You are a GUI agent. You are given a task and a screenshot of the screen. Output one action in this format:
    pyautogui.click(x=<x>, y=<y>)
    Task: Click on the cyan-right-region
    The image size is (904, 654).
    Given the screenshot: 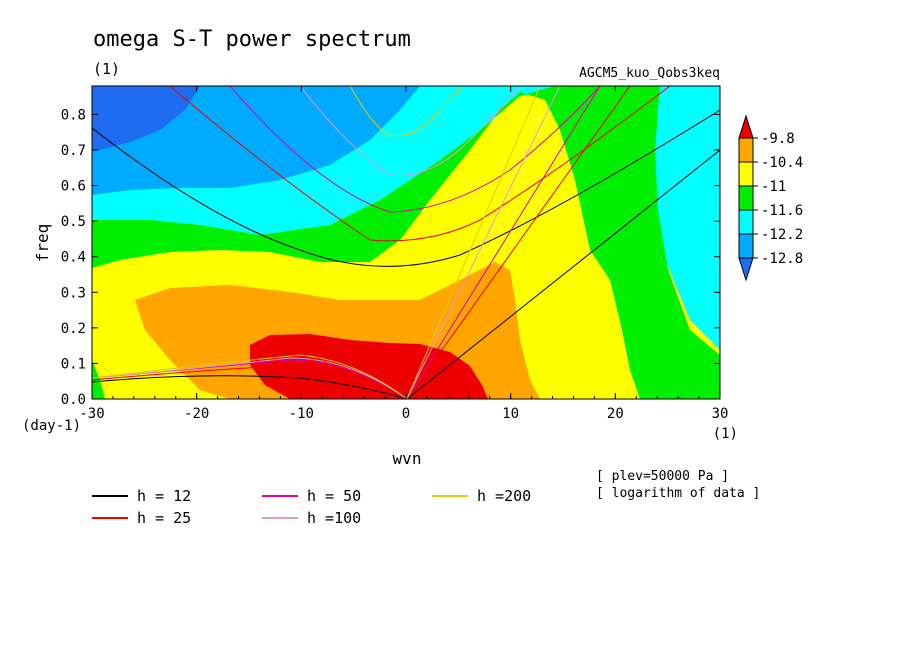 What is the action you would take?
    pyautogui.click(x=686, y=218)
    